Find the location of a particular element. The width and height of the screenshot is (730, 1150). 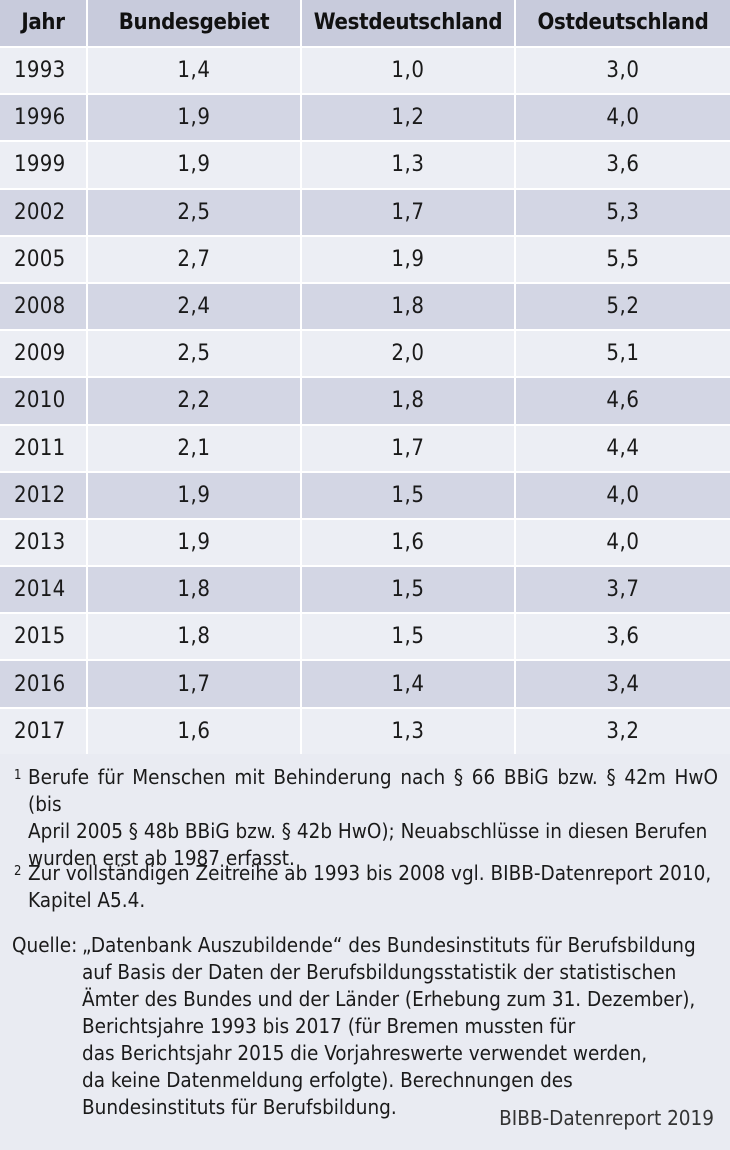

cell-jahr: 2017 is located at coordinates (44, 731).